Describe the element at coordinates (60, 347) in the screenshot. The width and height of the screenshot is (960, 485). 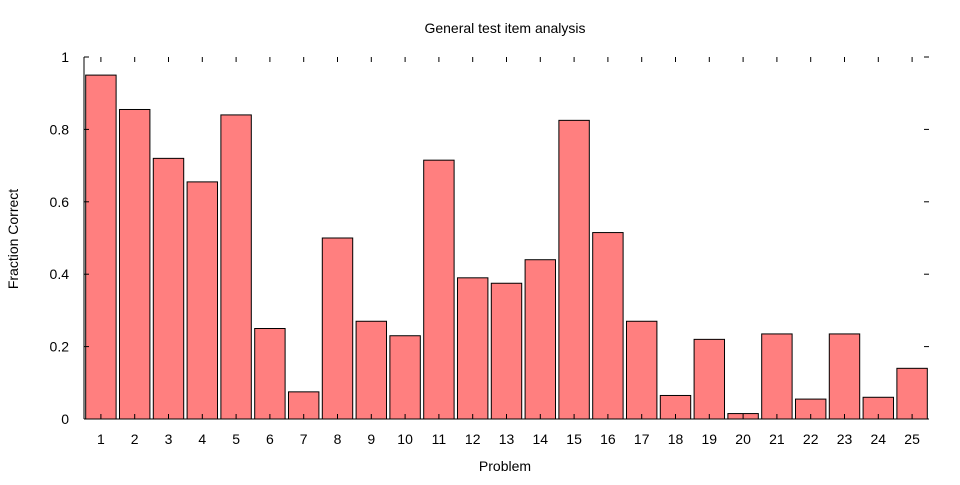
I see `y-tick-label: 0.2` at that location.